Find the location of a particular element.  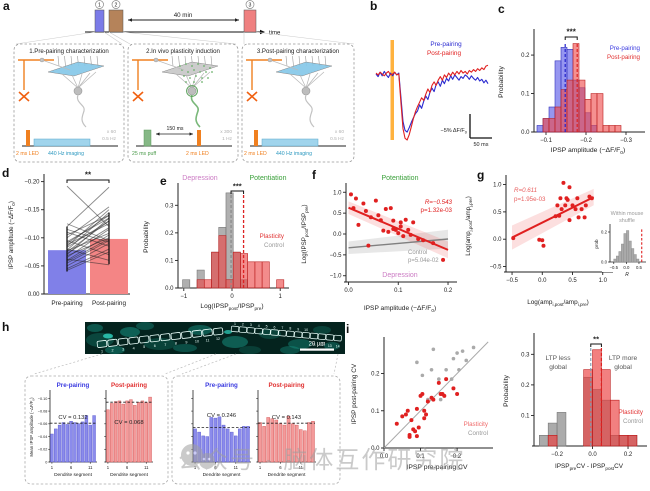

svg-text: 2 ms LED is located at coordinates (197, 154).